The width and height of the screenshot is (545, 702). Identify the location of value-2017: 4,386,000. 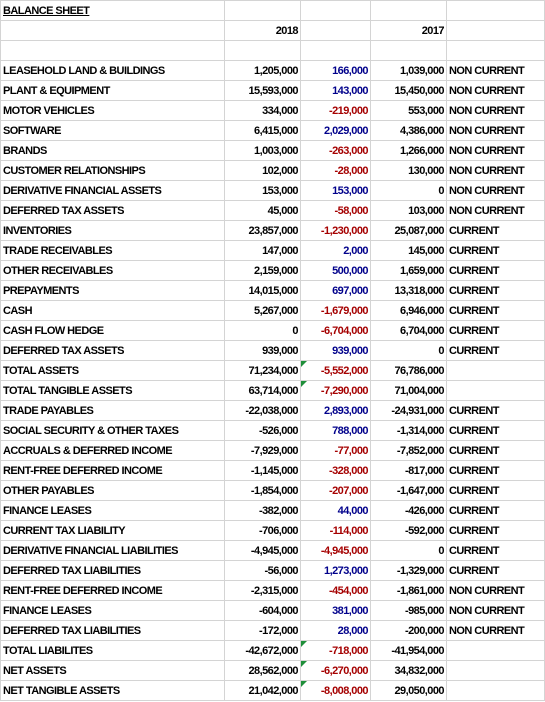
(408, 130).